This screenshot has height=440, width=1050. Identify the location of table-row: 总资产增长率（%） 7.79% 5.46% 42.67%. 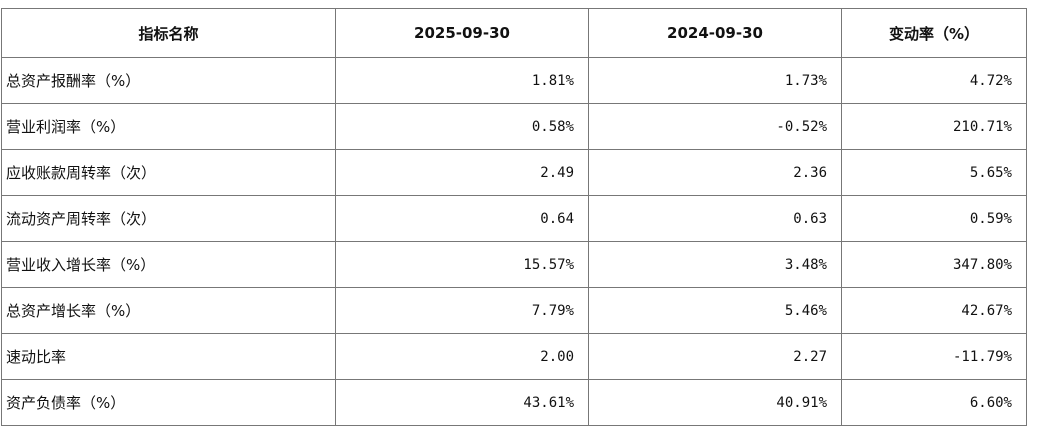
(514, 310).